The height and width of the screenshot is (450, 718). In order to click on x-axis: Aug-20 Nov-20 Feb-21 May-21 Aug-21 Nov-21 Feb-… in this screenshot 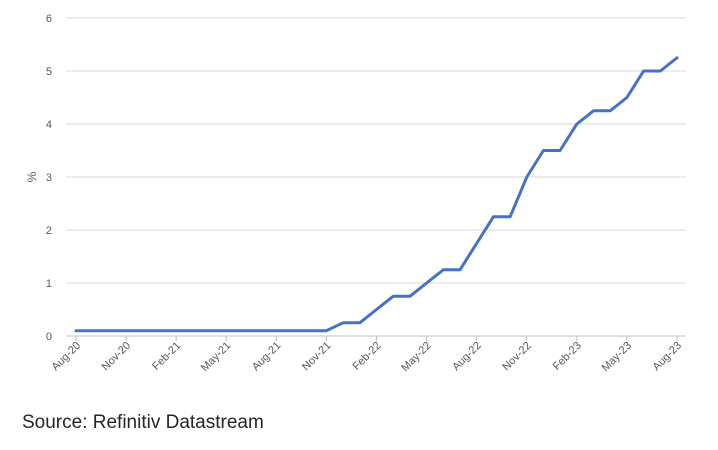, I will do `click(367, 355)`.